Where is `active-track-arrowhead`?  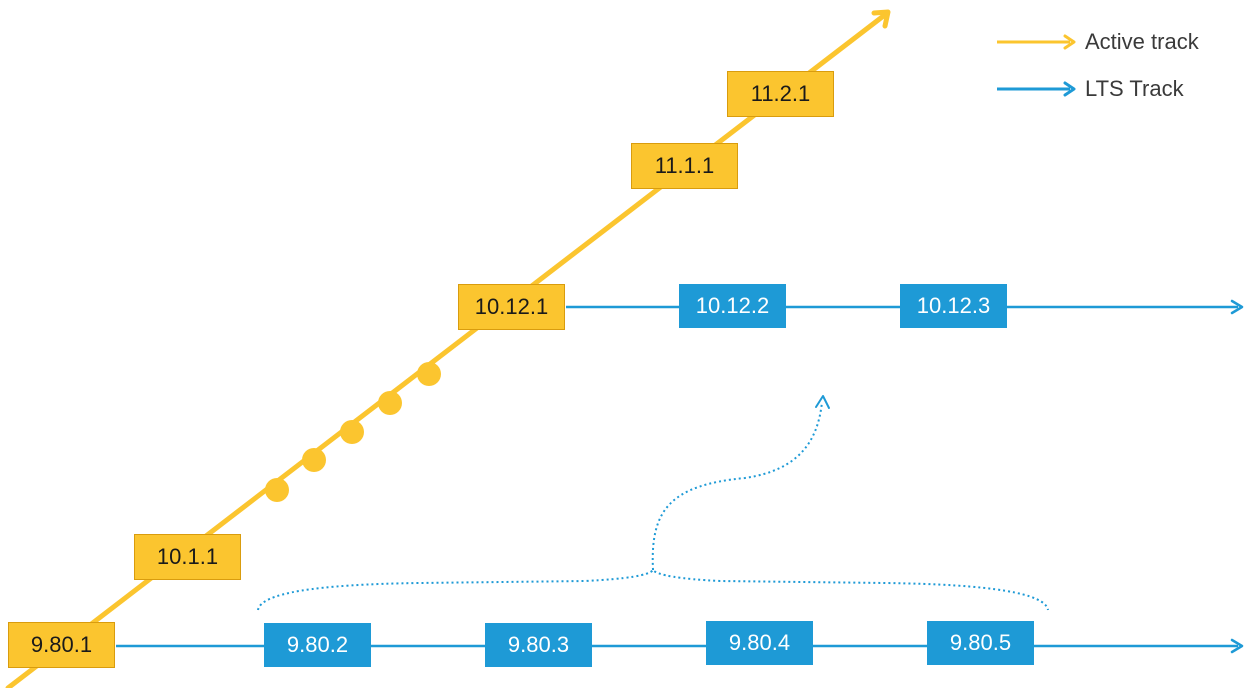
active-track-arrowhead is located at coordinates (881, 19).